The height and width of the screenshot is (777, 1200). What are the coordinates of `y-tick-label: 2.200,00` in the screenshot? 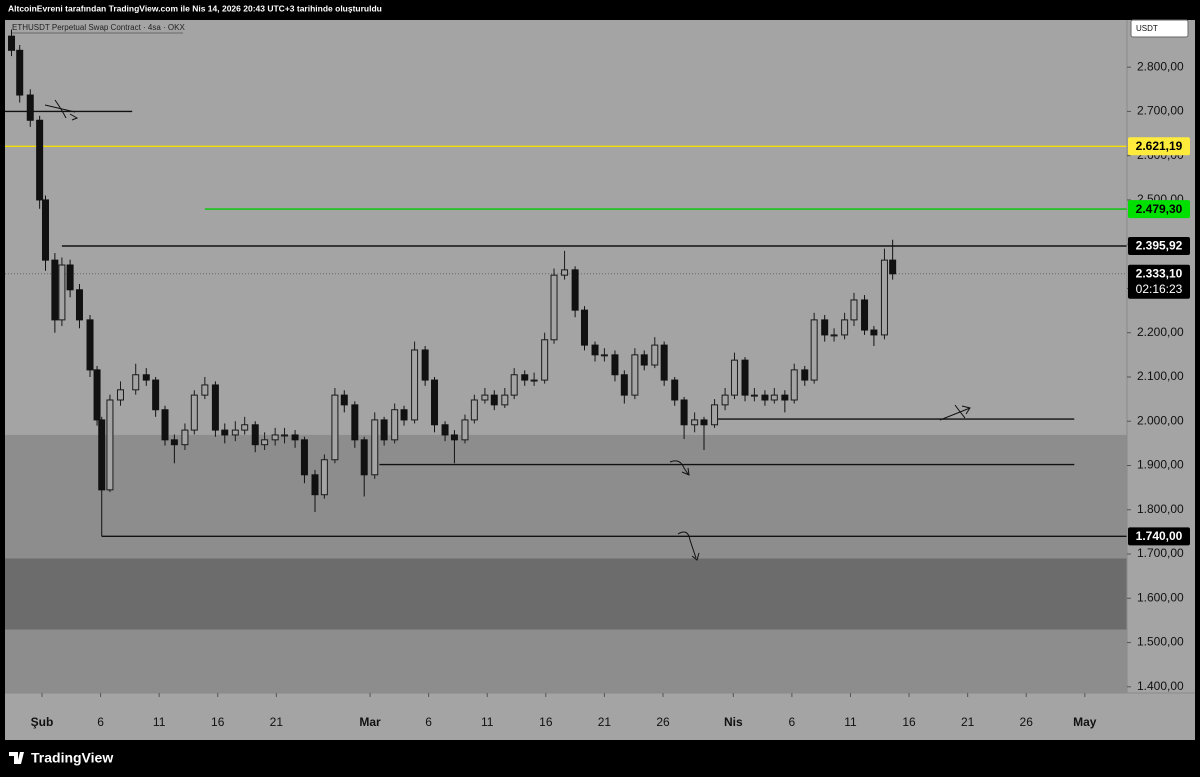 It's located at (1160, 332).